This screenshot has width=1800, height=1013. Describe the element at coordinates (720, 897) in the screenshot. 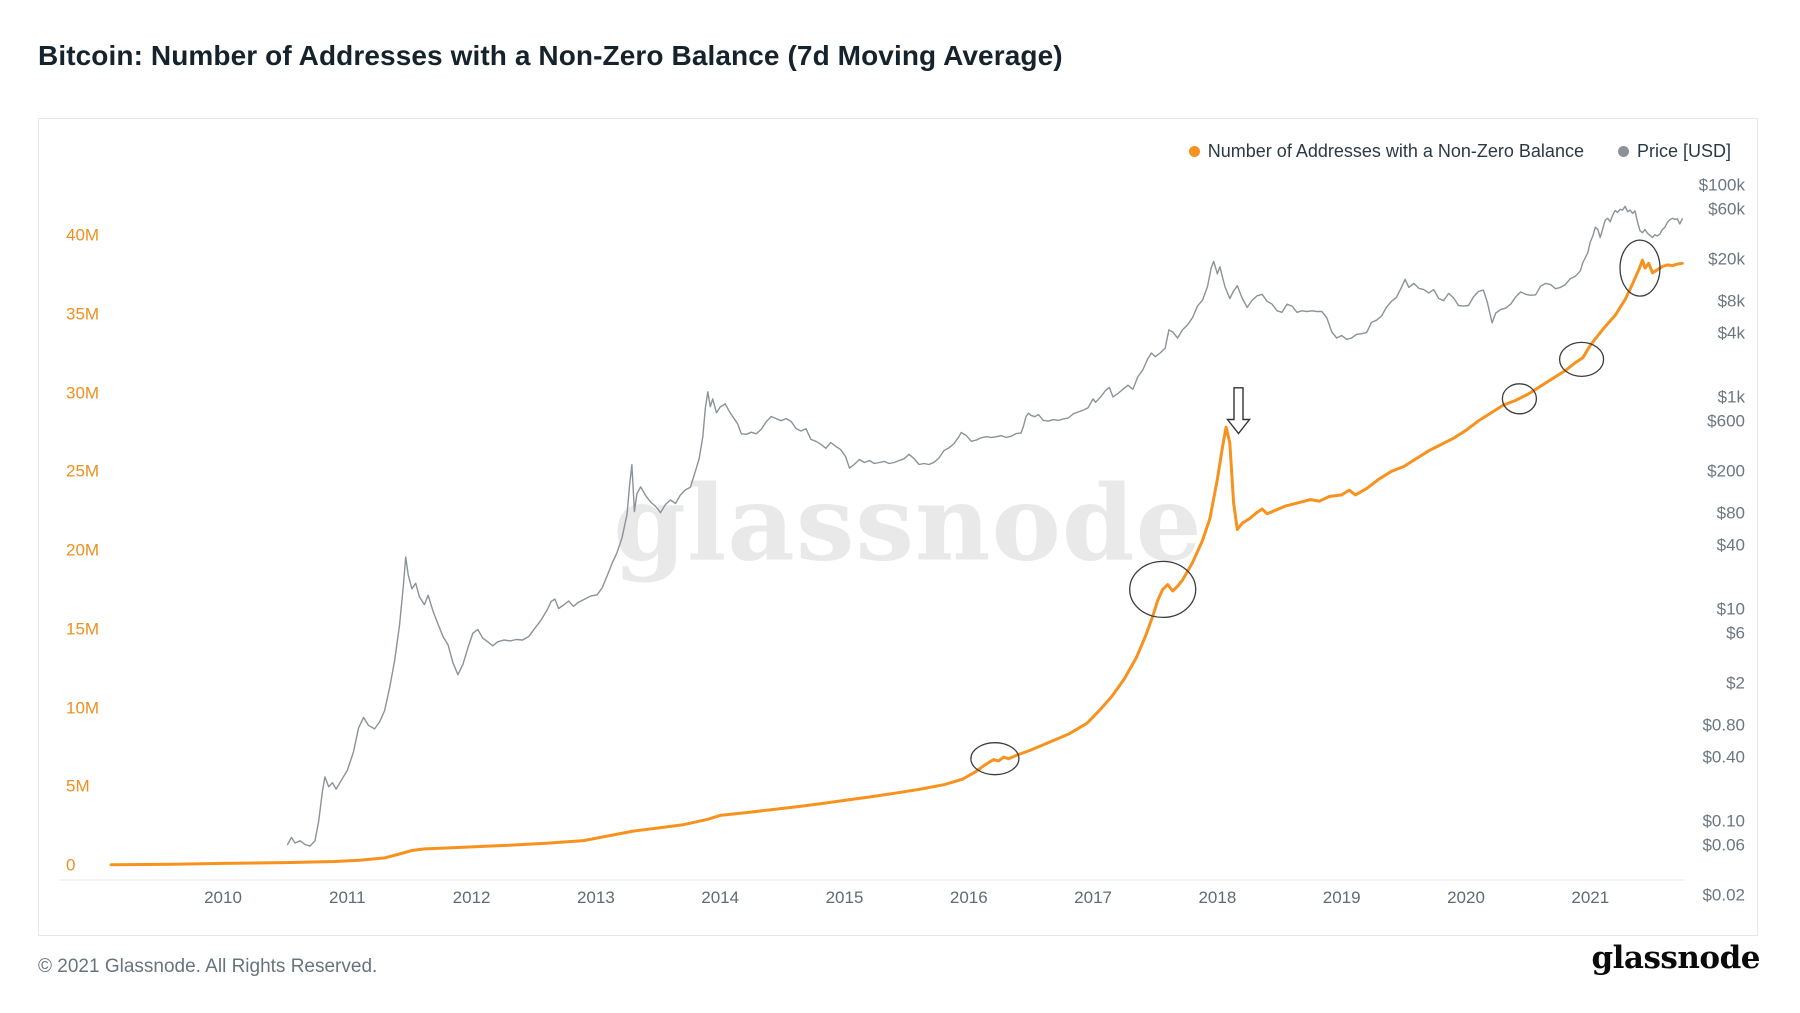

I see `x-axis-tick: 2014` at that location.